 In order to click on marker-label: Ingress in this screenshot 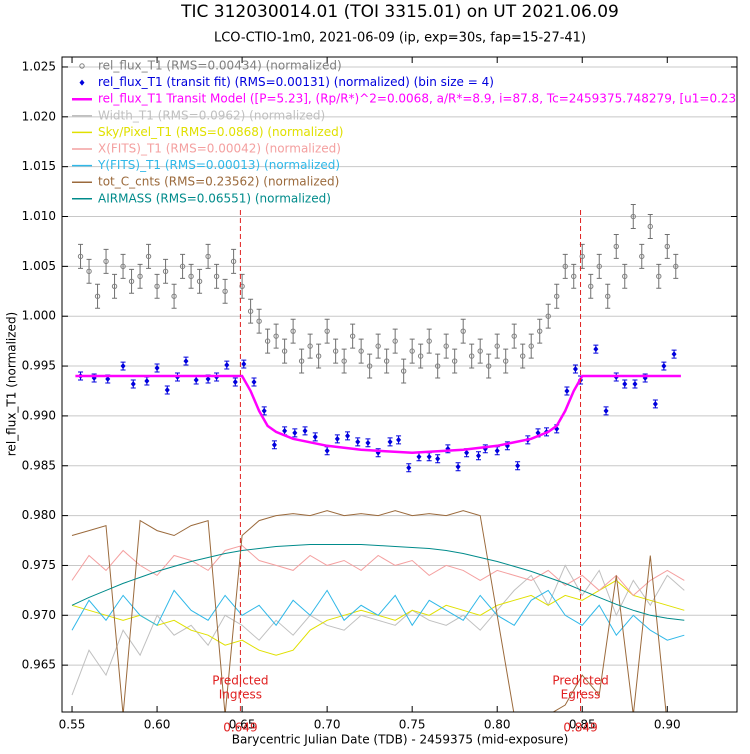, I will do `click(240, 695)`.